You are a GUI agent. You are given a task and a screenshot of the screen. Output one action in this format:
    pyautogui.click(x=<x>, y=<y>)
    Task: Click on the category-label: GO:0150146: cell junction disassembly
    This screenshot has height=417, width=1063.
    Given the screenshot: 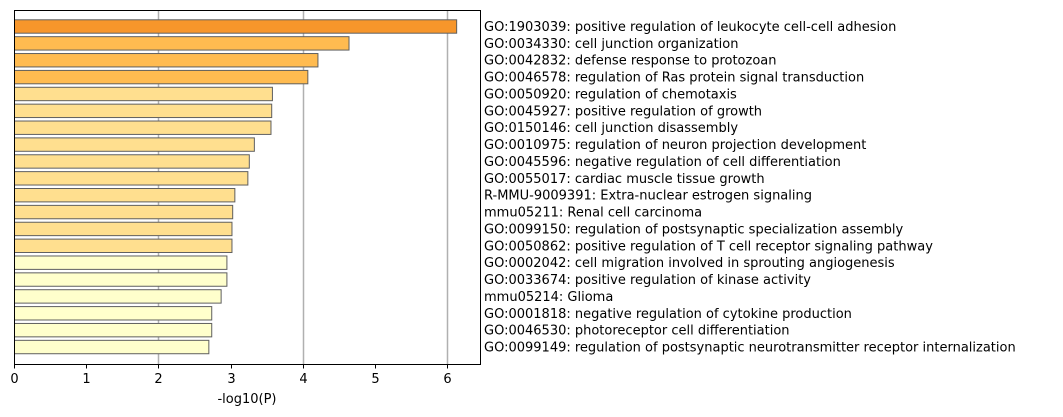 What is the action you would take?
    pyautogui.click(x=611, y=128)
    